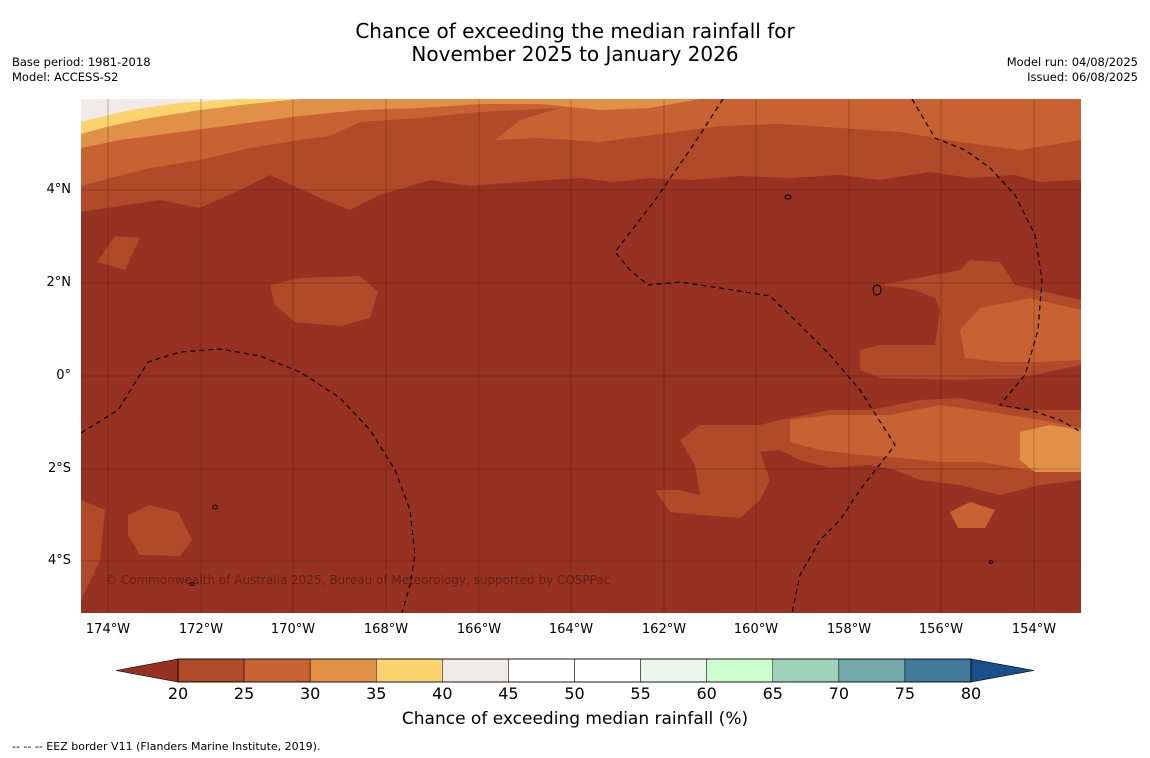  What do you see at coordinates (178, 693) in the screenshot?
I see `colorbar-tick-label: 20` at bounding box center [178, 693].